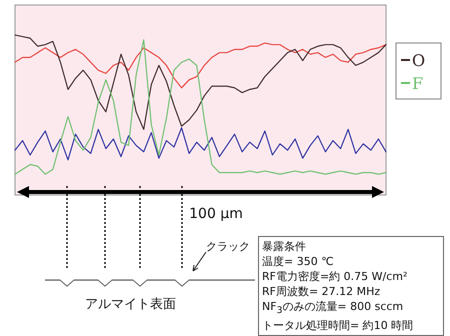 Image resolution: width=450 pixels, height=336 pixels. I want to click on text: 暴露条件, so click(284, 246).